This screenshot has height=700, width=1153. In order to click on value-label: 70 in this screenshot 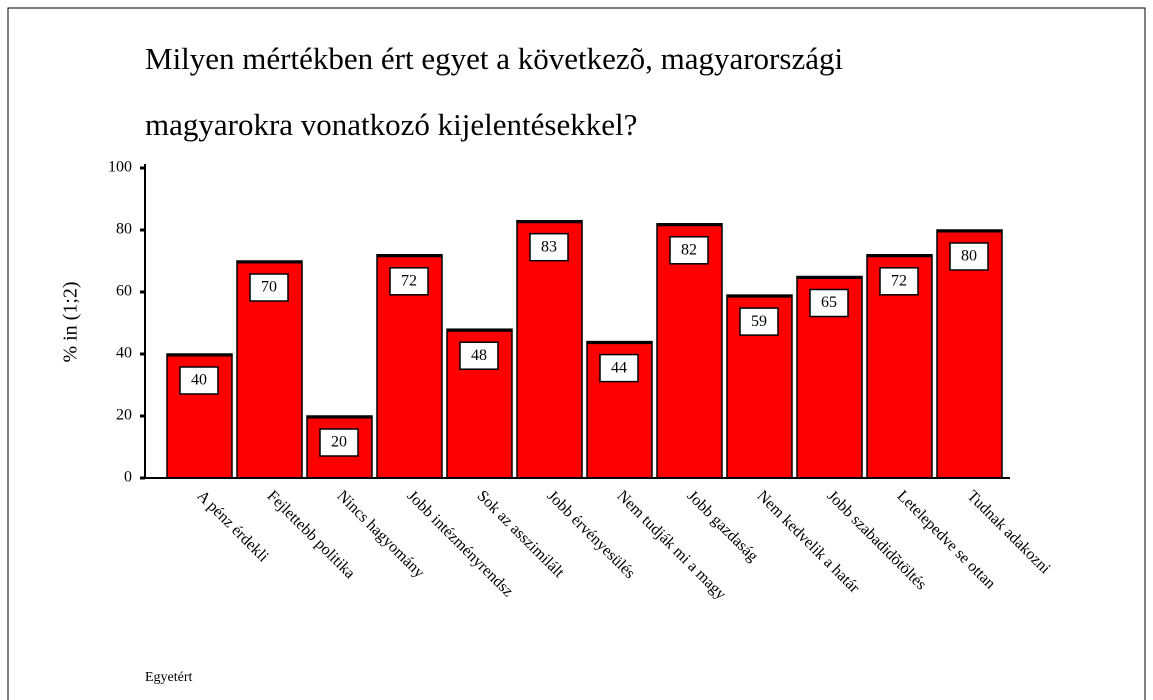, I will do `click(269, 287)`.